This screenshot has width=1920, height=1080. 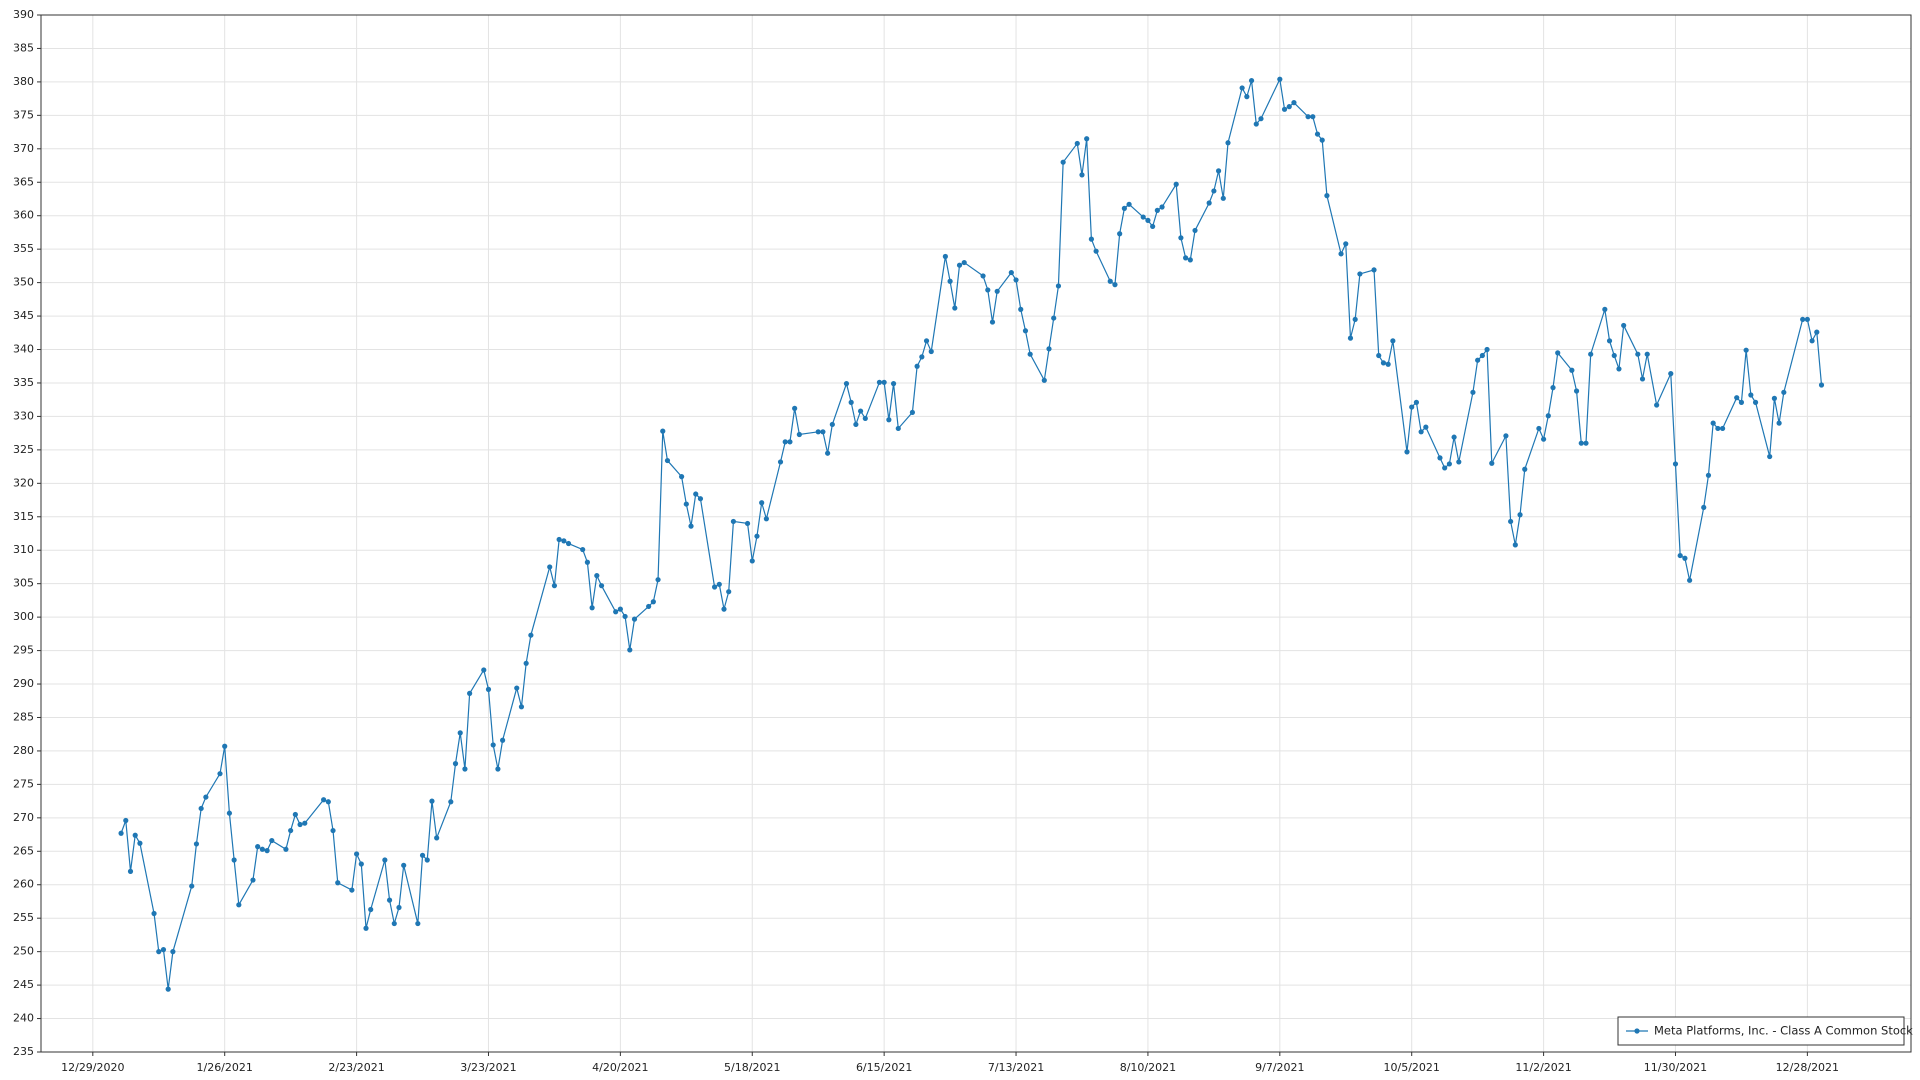 What do you see at coordinates (356, 1067) in the screenshot?
I see `x-tick-label: 2/23/2021` at bounding box center [356, 1067].